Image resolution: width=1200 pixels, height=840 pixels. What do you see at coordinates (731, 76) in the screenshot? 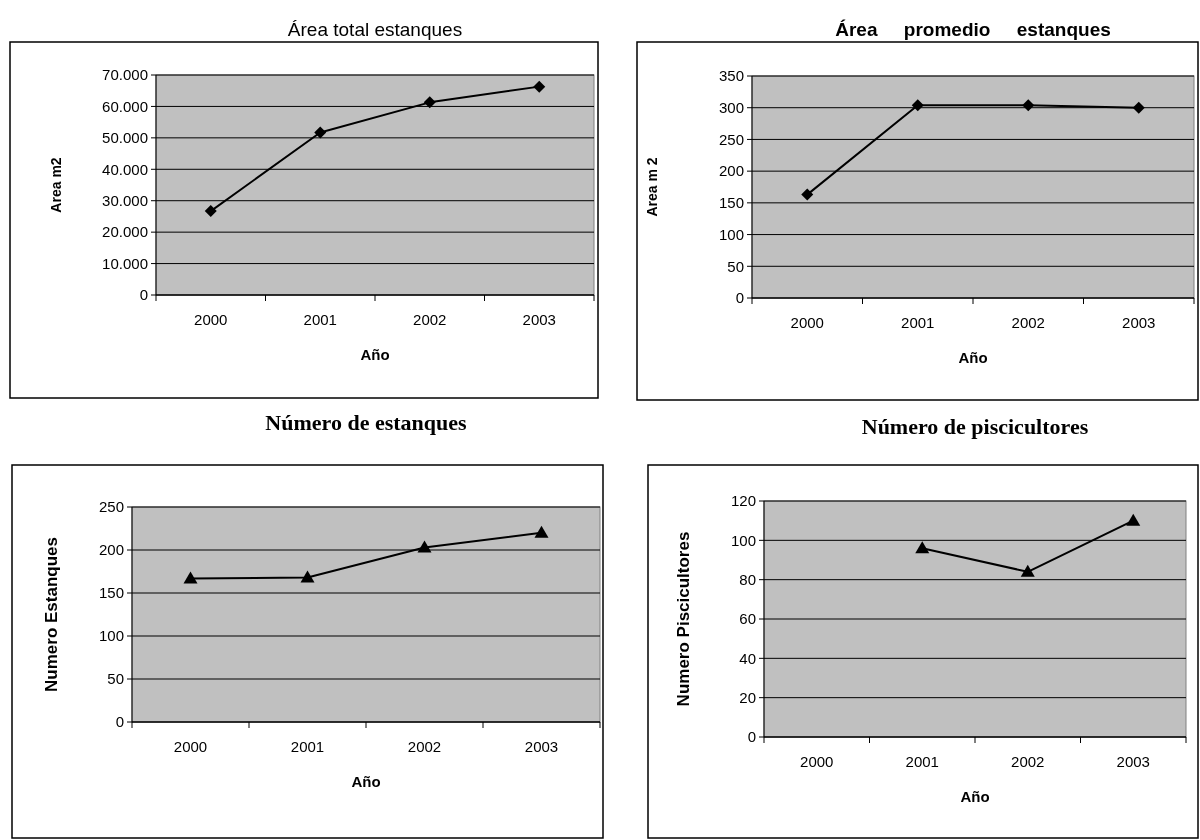
I see `y-tick-label: 350` at bounding box center [731, 76].